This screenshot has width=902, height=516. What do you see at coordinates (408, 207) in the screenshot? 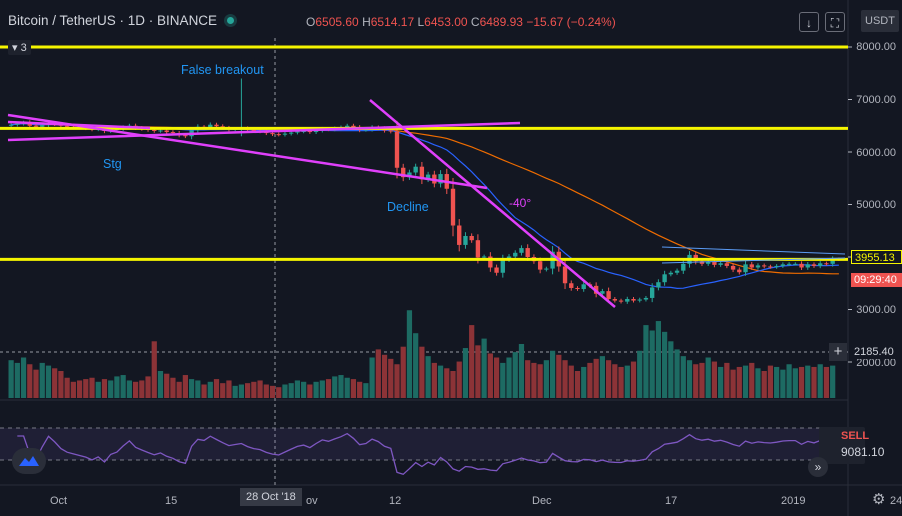
I see `annotation-decline: Decline` at bounding box center [408, 207].